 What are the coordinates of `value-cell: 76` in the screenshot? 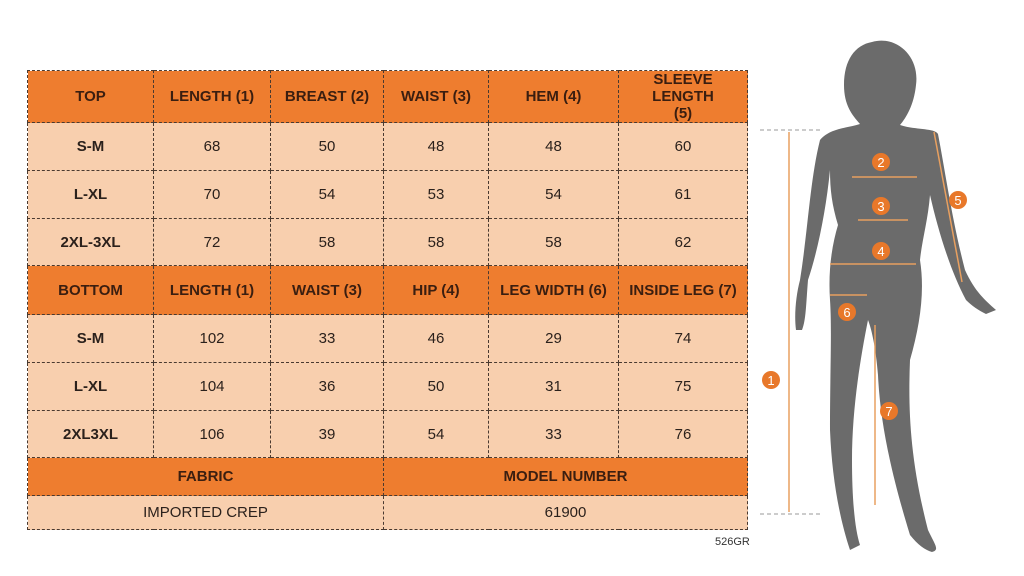 It's located at (683, 434).